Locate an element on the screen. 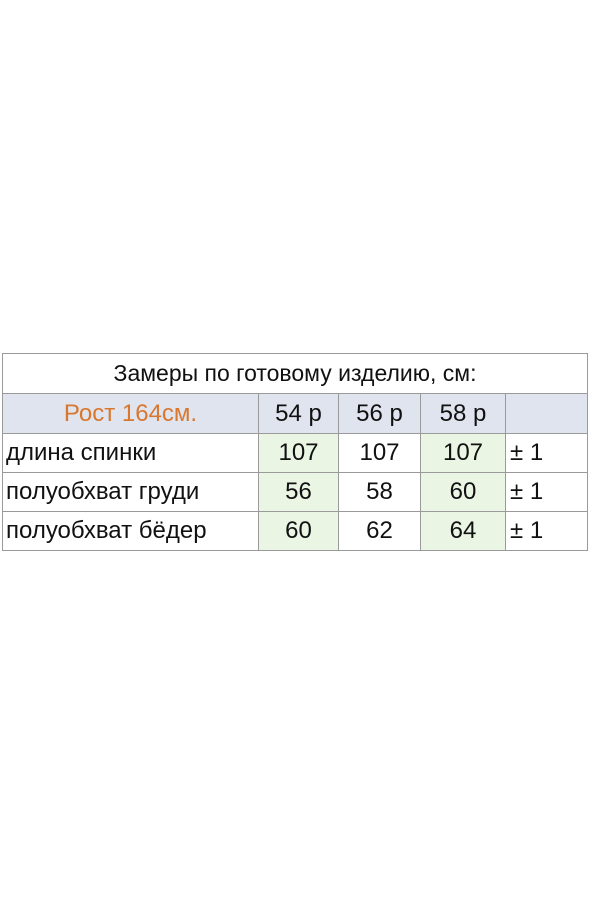  table-row: полуобхват груди 56 58 60 ± 1 is located at coordinates (295, 492).